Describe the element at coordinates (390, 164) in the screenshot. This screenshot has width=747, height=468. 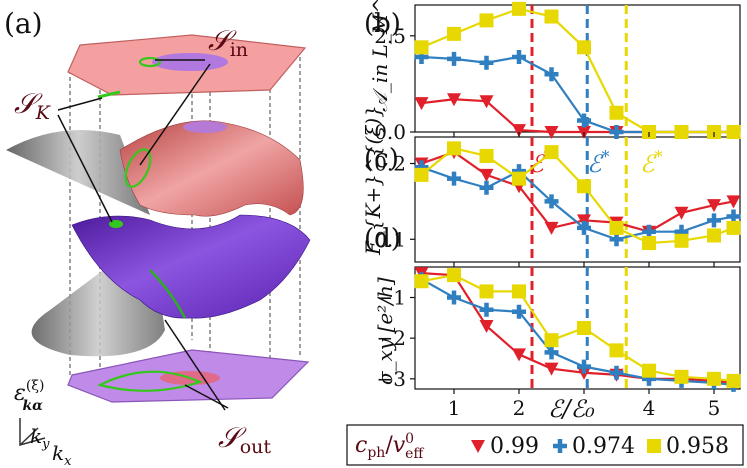
I see `ytick-label-c-1: 0.2` at that location.